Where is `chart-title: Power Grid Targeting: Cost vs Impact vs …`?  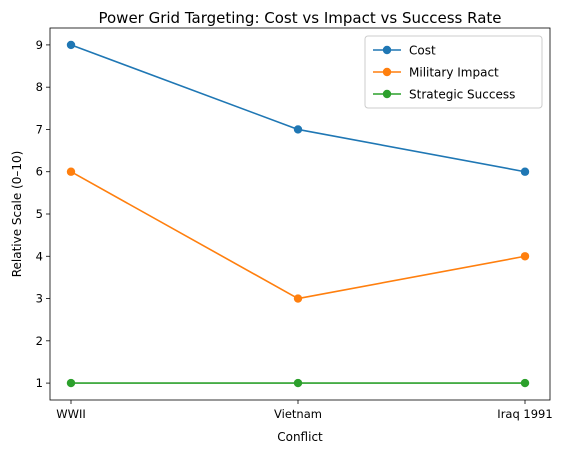 chart-title: Power Grid Targeting: Cost vs Impact vs … is located at coordinates (299, 18).